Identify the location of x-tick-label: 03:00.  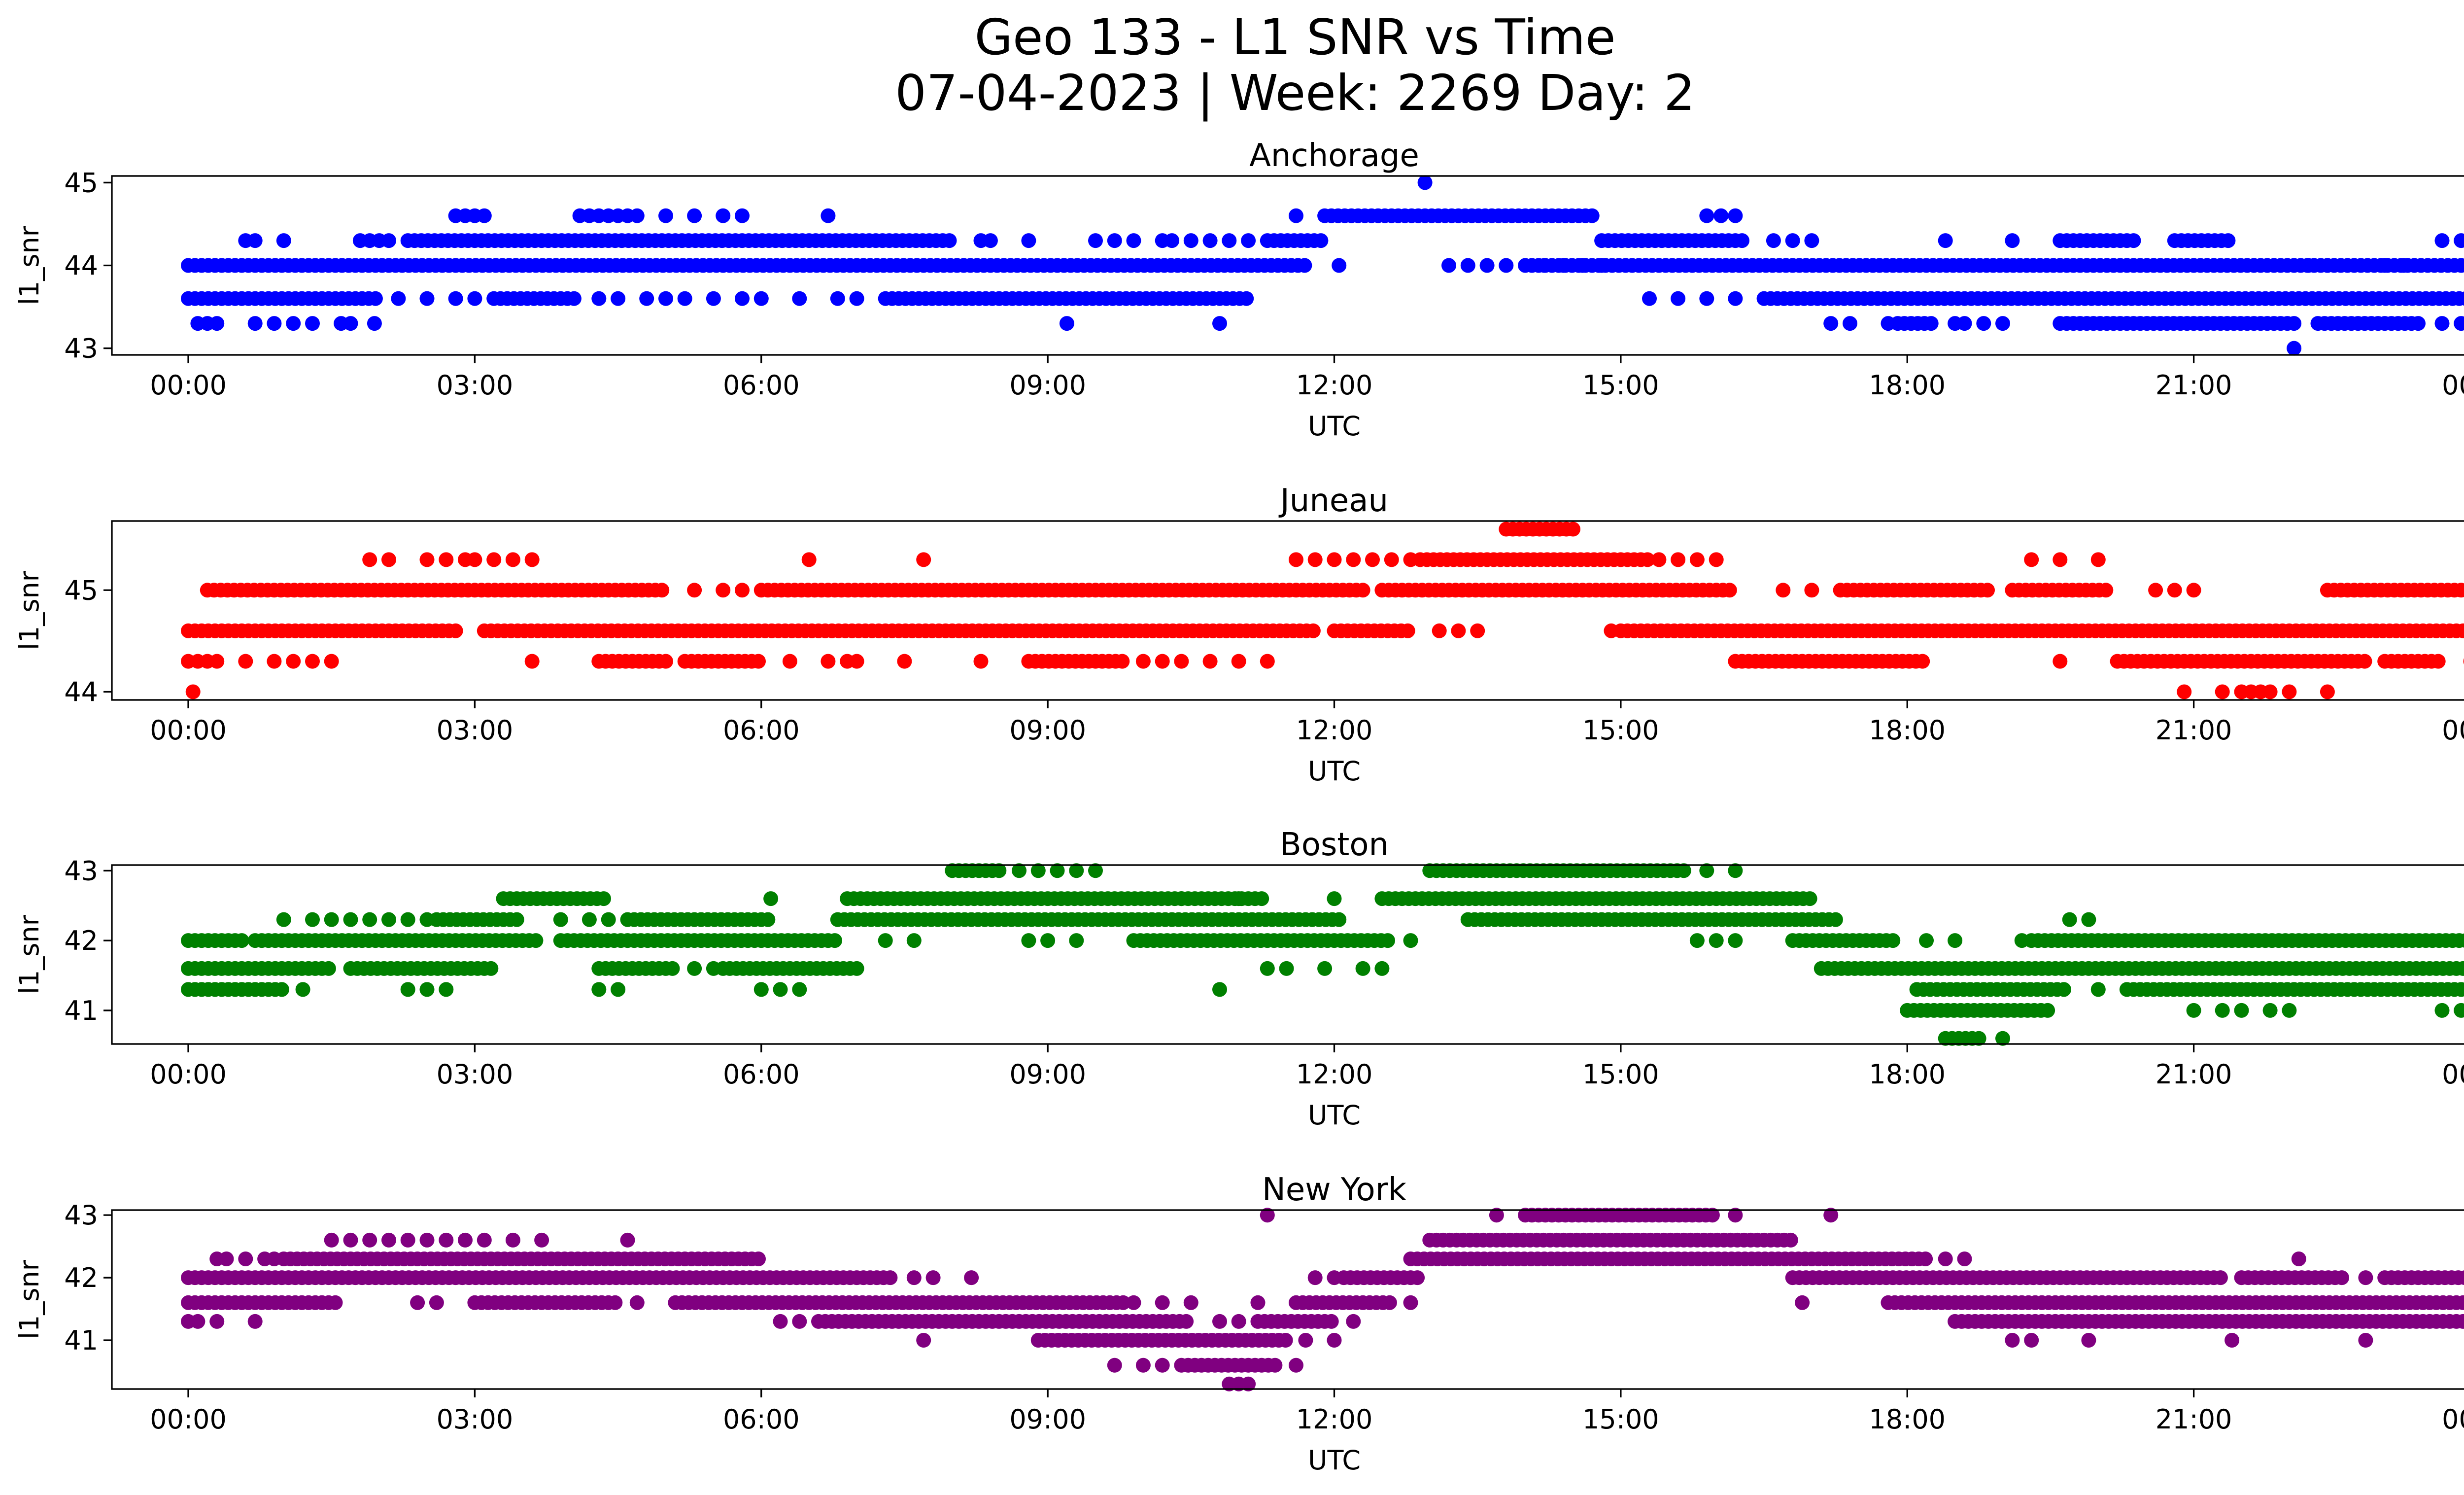
(475, 385).